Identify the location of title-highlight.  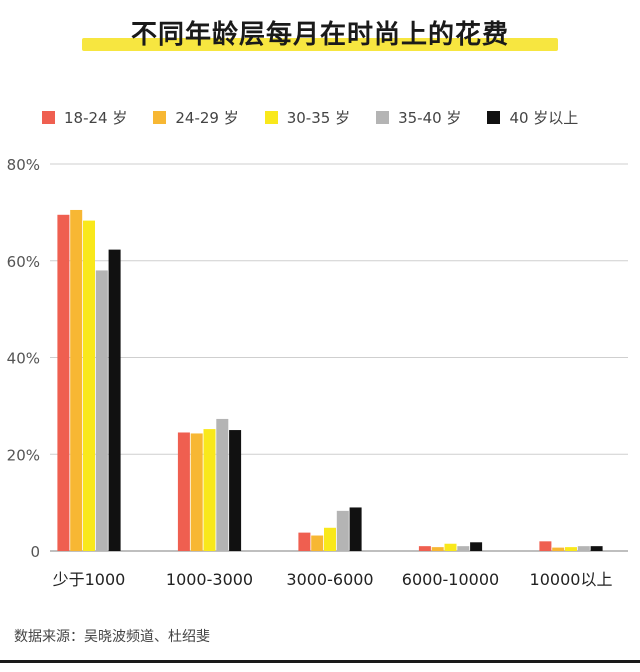
(320, 44).